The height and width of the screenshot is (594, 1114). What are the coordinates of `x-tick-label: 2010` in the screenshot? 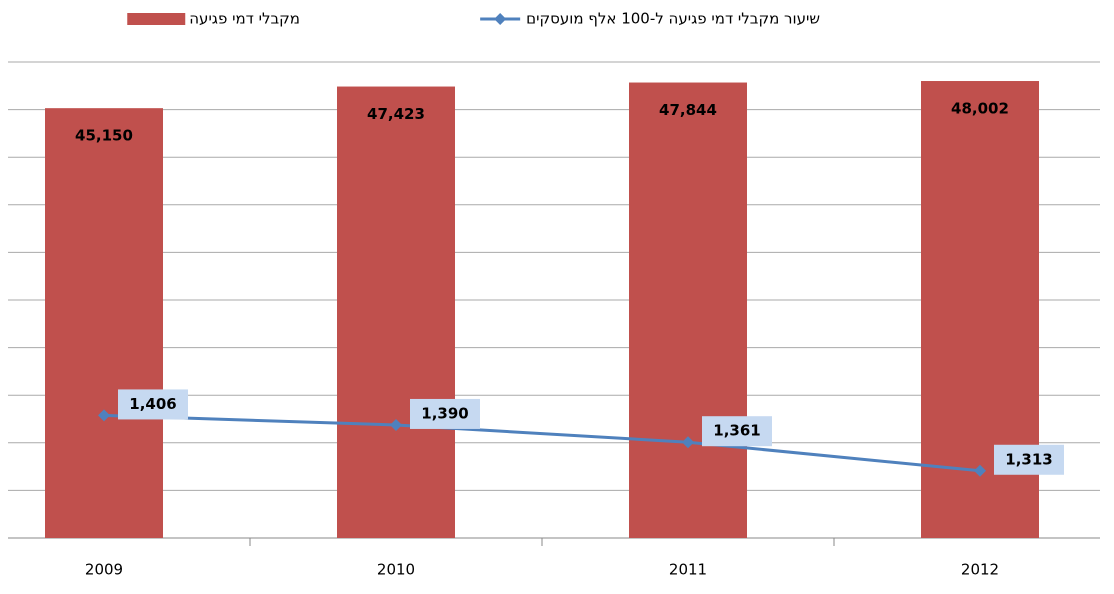 It's located at (396, 570).